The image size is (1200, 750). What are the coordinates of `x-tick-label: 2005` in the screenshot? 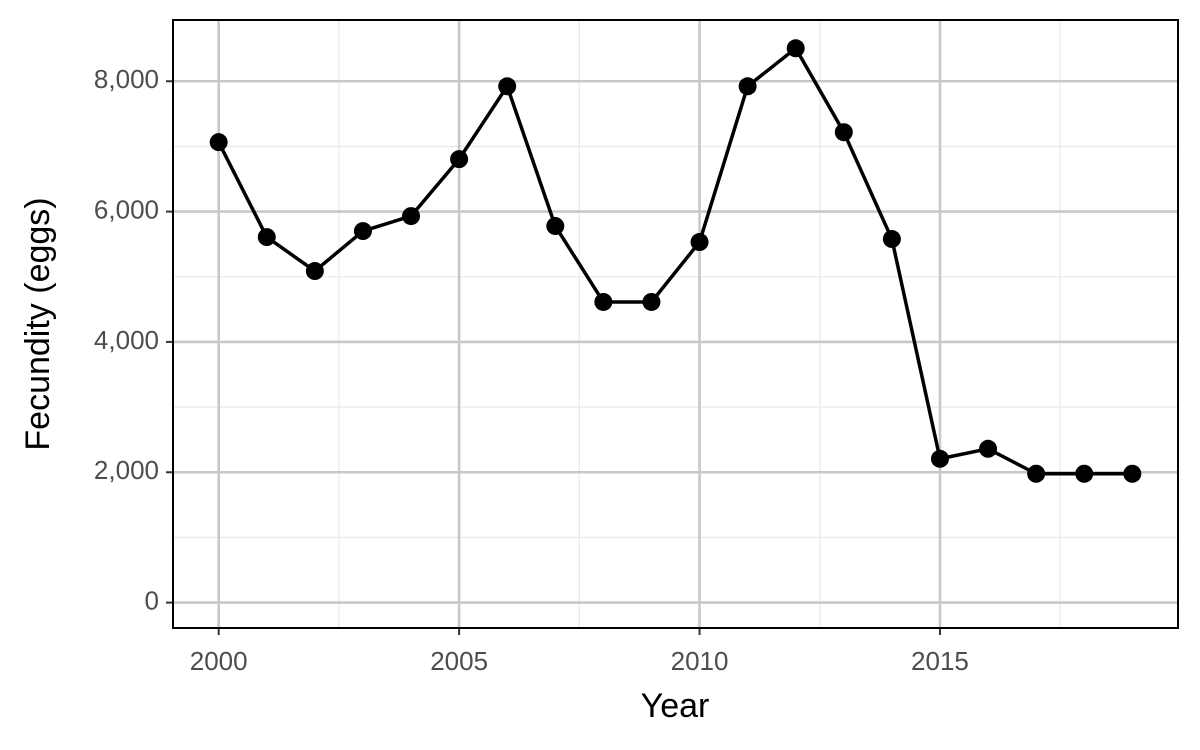 It's located at (459, 661).